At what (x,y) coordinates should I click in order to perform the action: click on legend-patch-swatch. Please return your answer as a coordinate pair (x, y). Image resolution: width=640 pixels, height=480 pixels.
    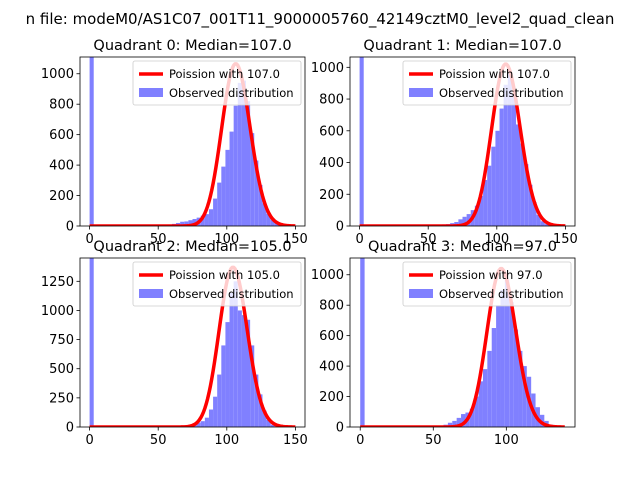
    Looking at the image, I should click on (421, 293).